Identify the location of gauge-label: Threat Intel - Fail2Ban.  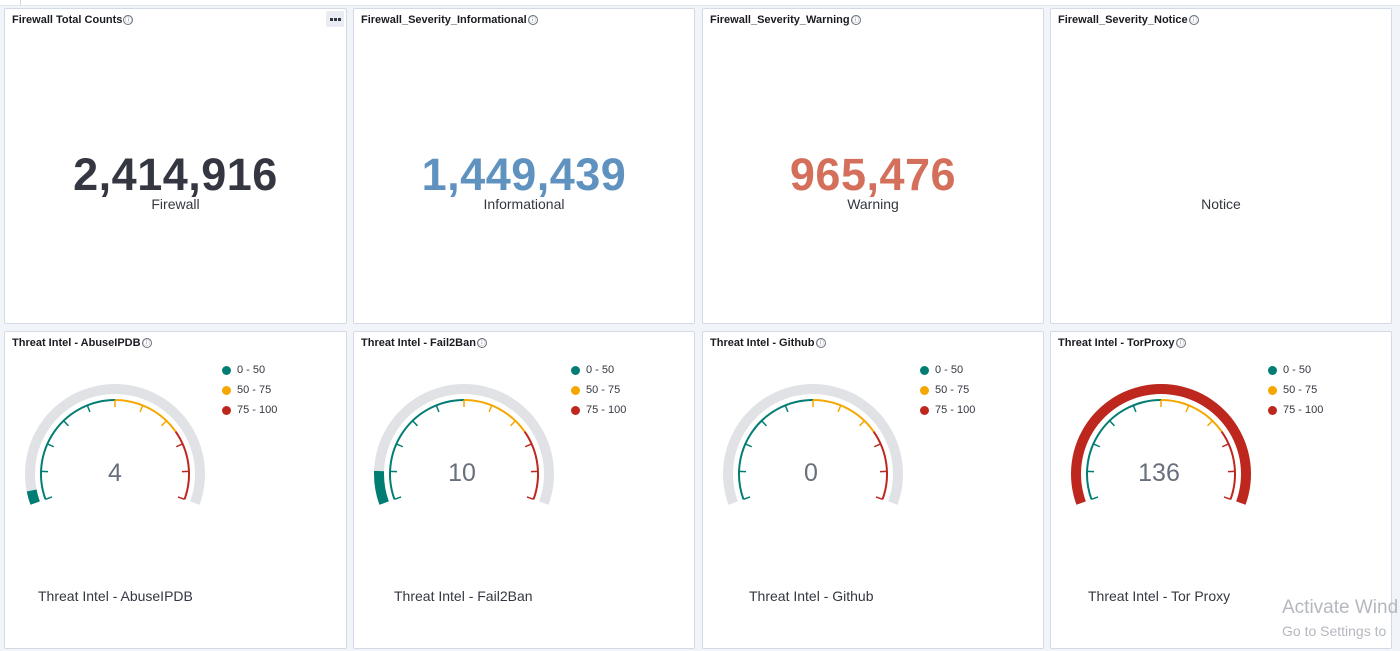
(463, 596).